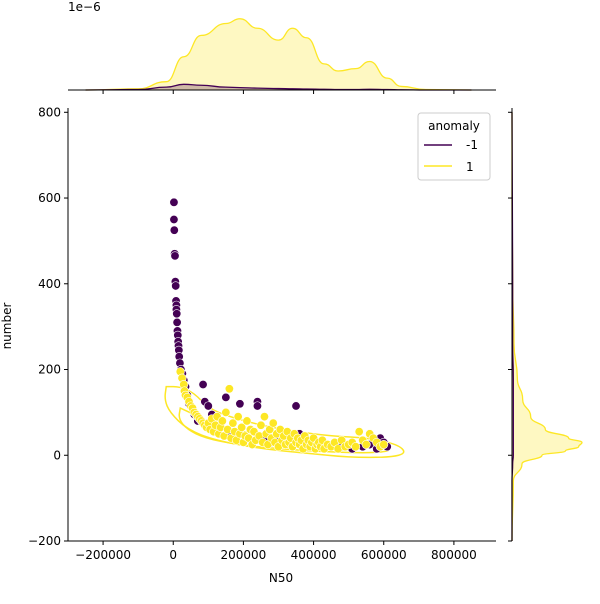  What do you see at coordinates (384, 555) in the screenshot?
I see `x-tick-label: 600000` at bounding box center [384, 555].